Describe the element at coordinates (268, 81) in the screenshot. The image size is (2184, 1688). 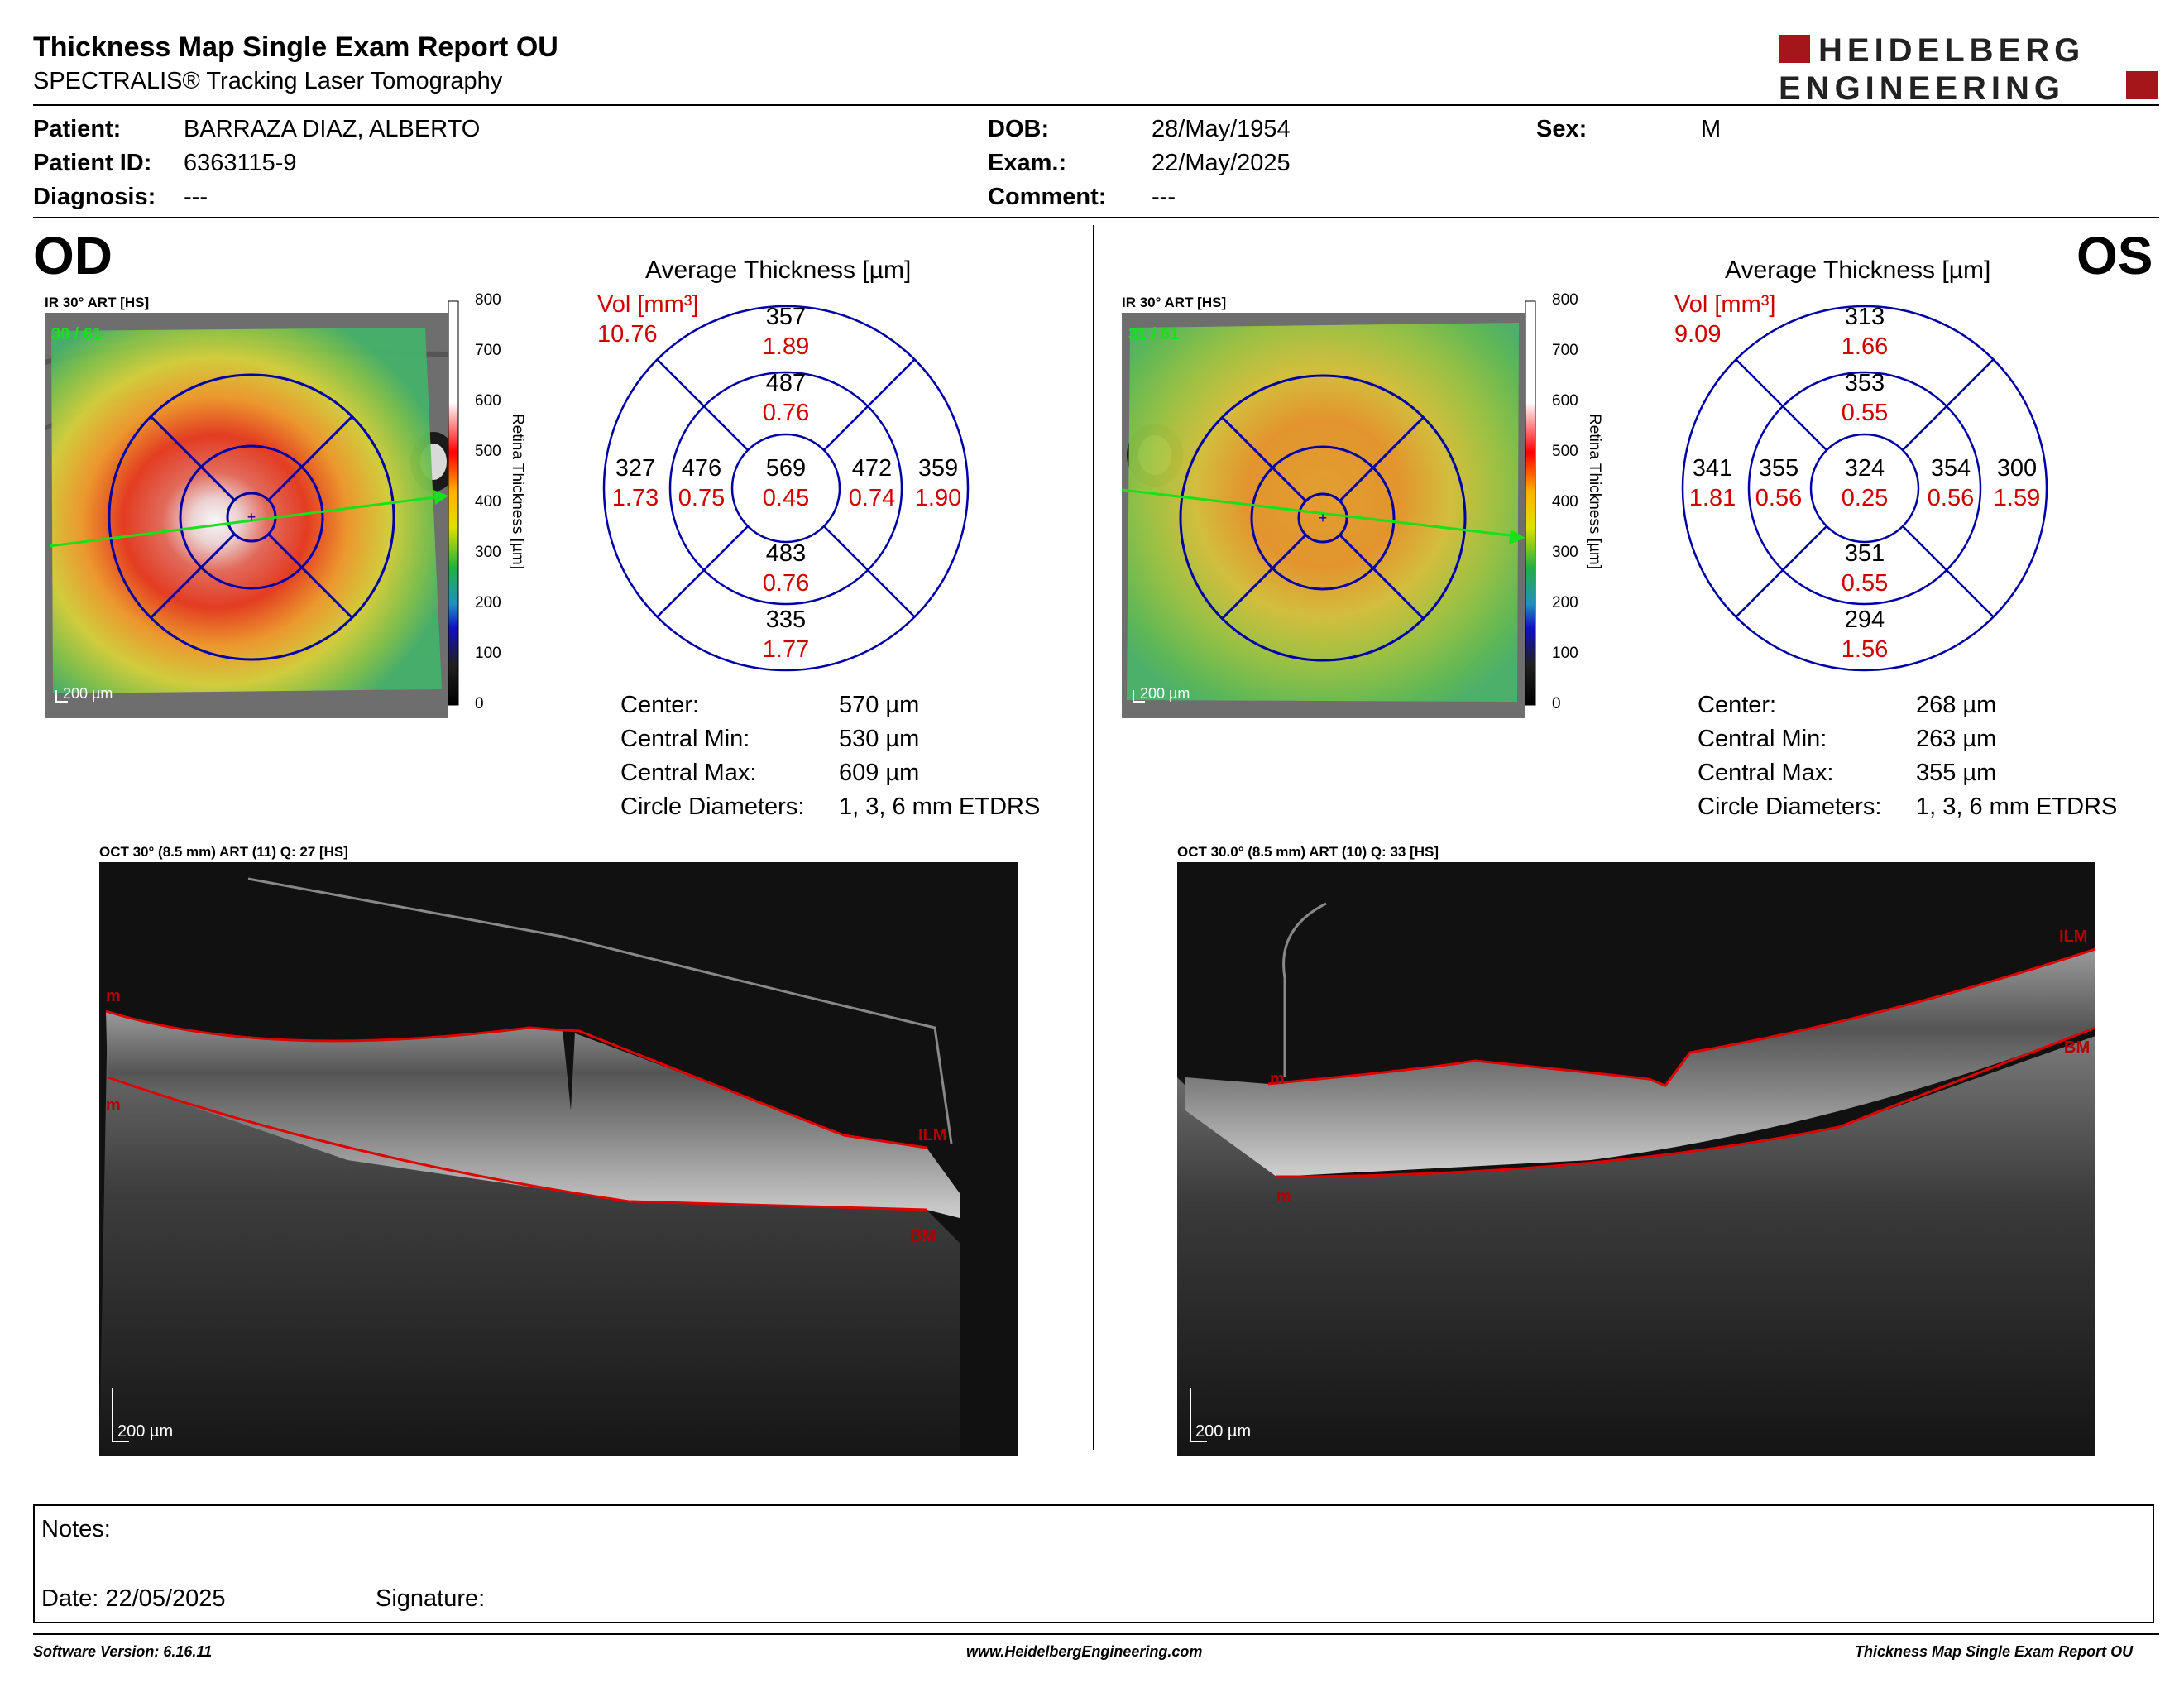
I see `report-subtitle: SPECTRALIS® Tracking Laser Tomography` at that location.